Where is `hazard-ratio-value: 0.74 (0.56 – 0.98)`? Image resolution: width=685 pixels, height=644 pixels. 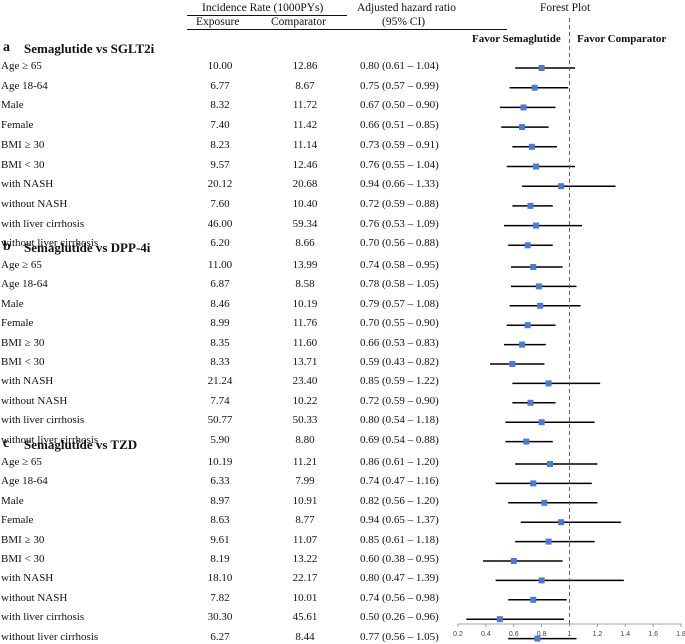 hazard-ratio-value: 0.74 (0.56 – 0.98) is located at coordinates (399, 597).